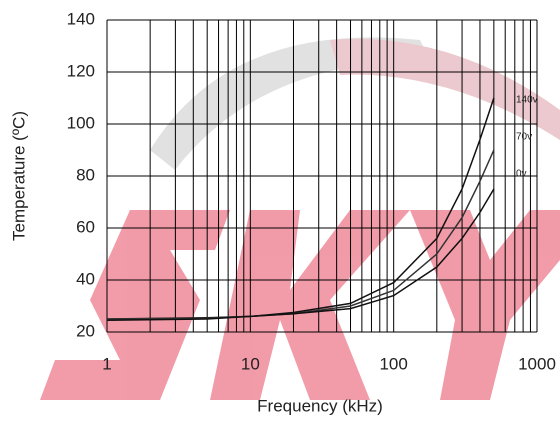  Describe the element at coordinates (18, 176) in the screenshot. I see `y-axis-label: Temperature (ºC)` at that location.